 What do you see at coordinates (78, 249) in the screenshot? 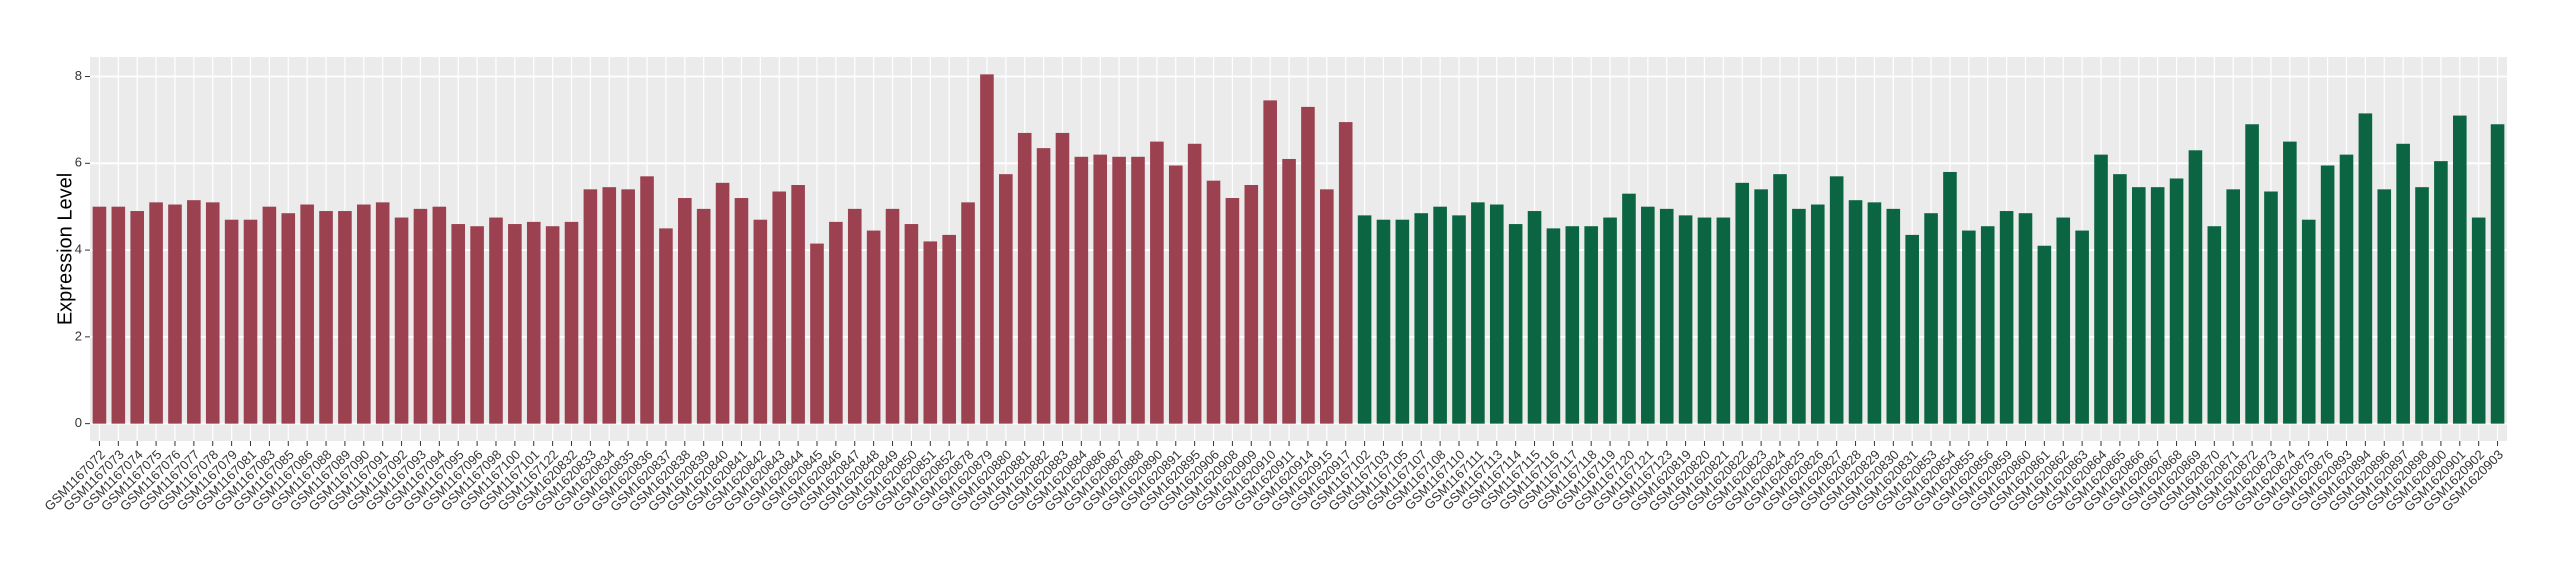
I see `y-tick-label: 4` at bounding box center [78, 249].